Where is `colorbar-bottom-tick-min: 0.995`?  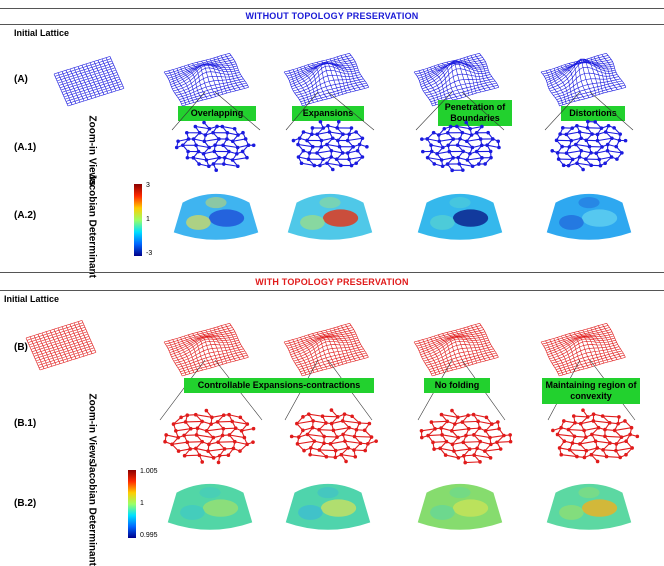 colorbar-bottom-tick-min: 0.995 is located at coordinates (149, 535).